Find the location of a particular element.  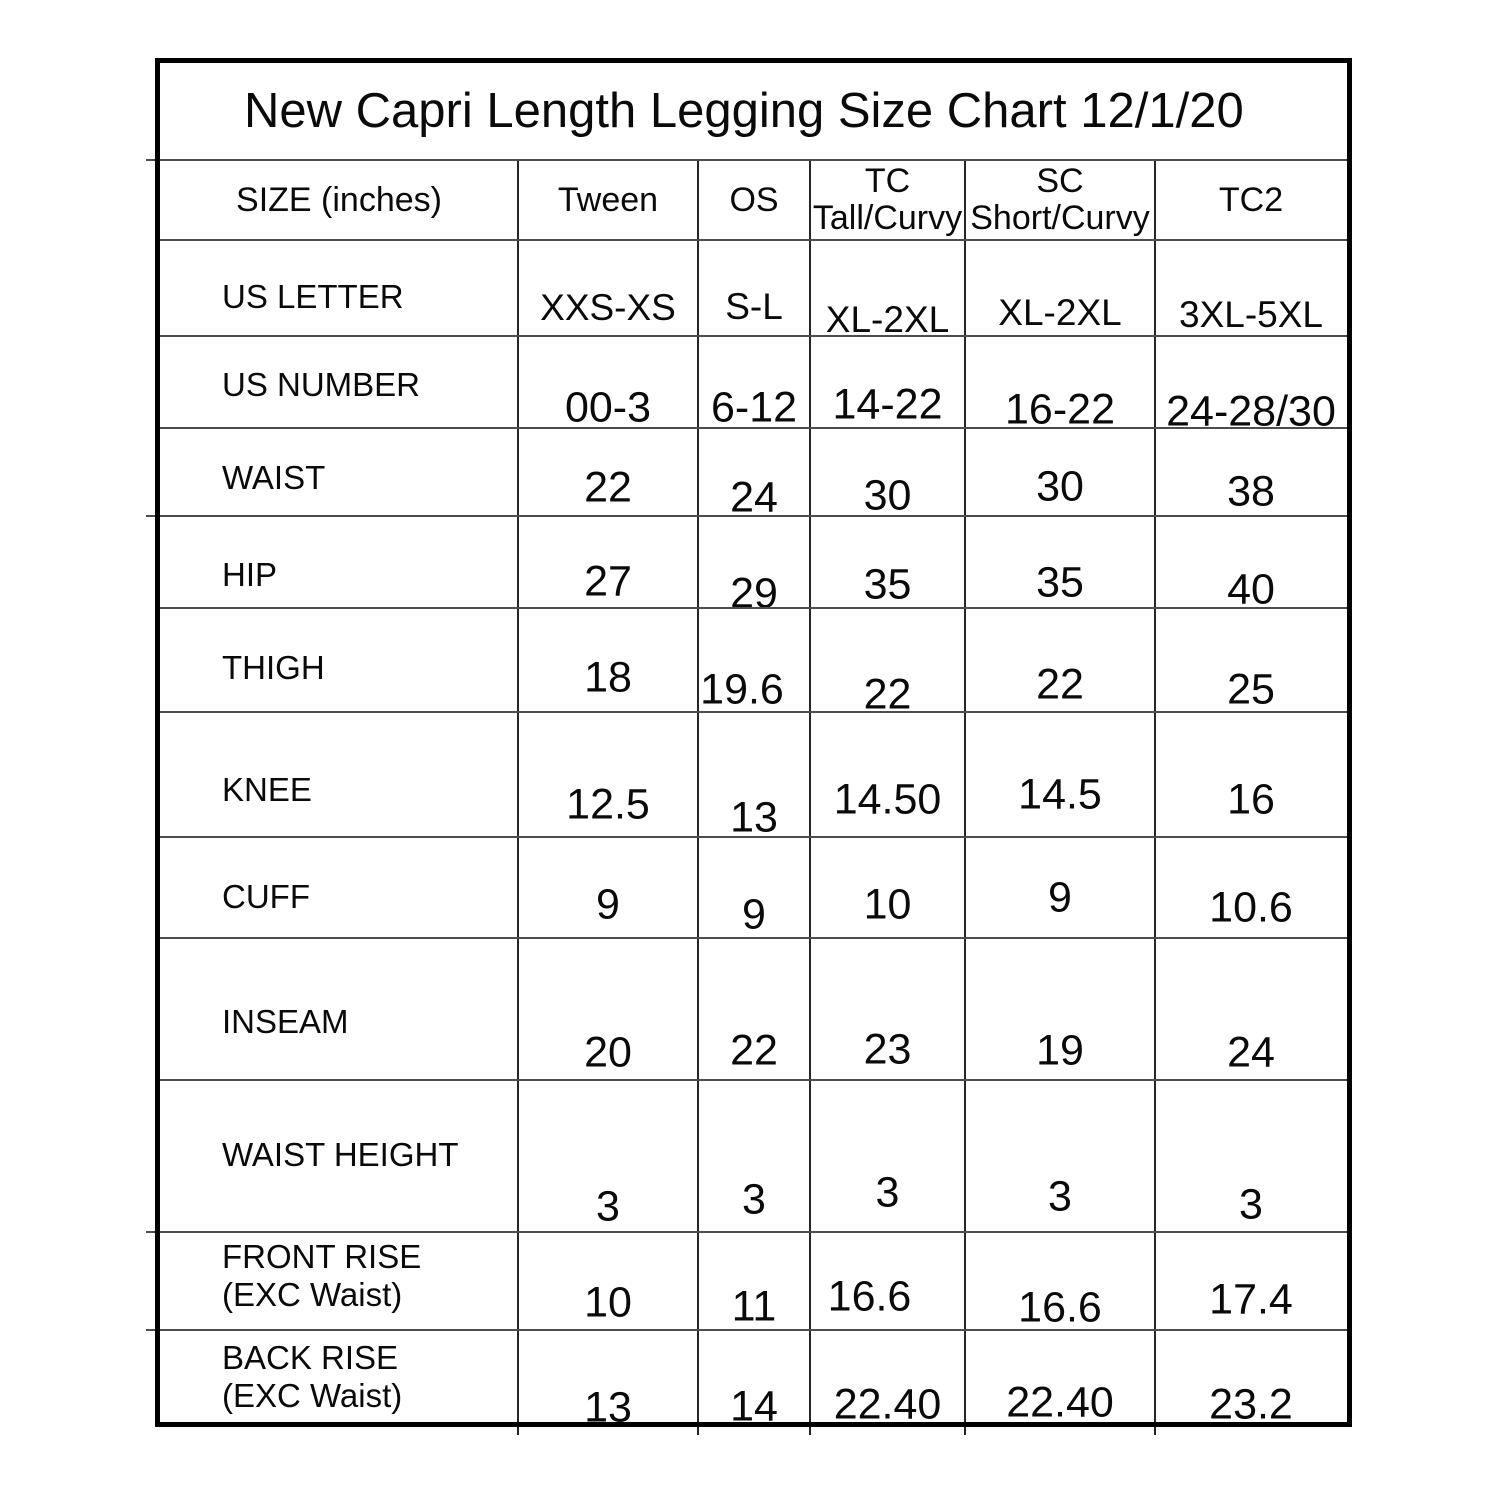

row-label-cell: US NUMBER is located at coordinates (339, 382).